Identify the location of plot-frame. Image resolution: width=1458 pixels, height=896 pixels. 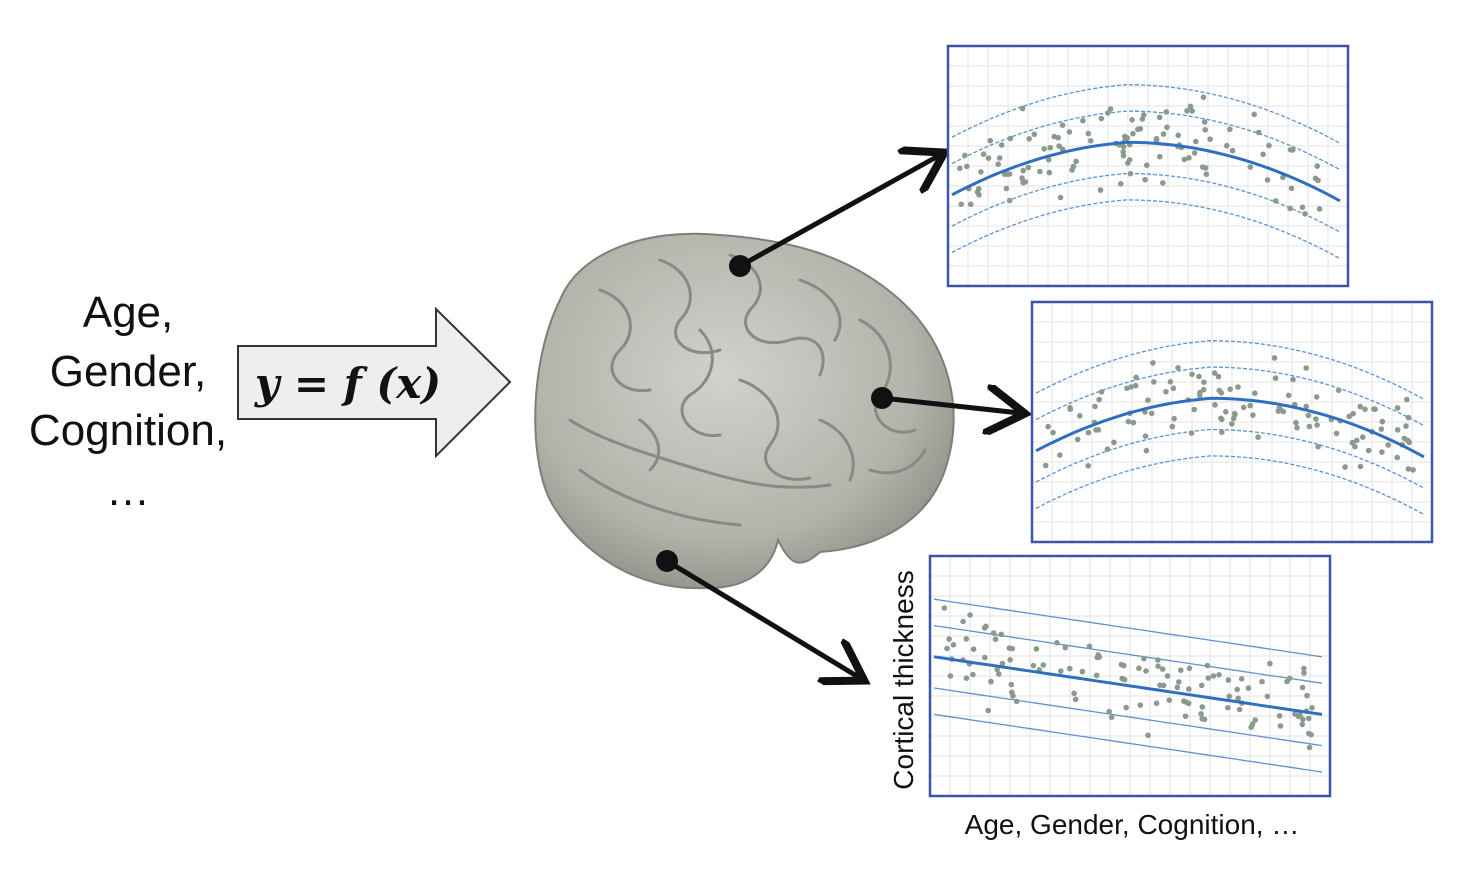
(1232, 422).